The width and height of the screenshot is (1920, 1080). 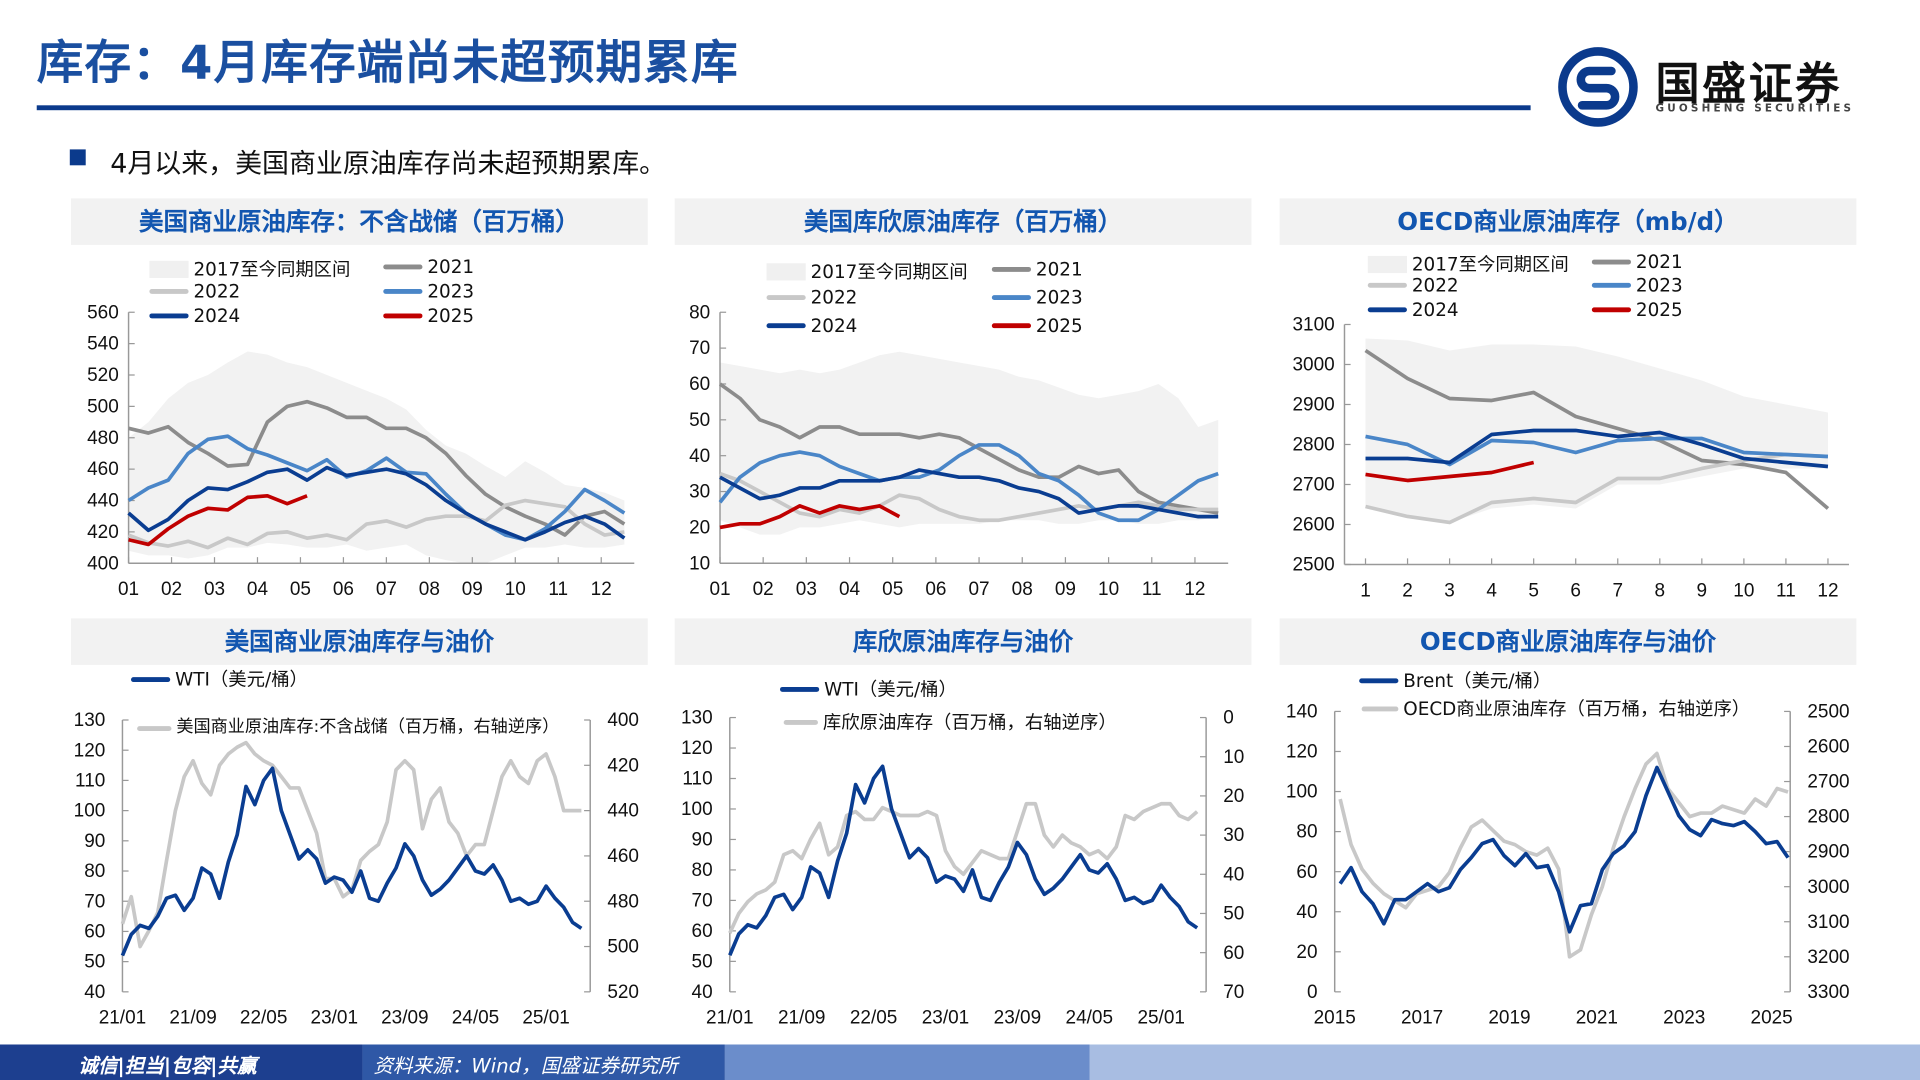 What do you see at coordinates (1313, 525) in the screenshot?
I see `y-tick-label: 2600` at bounding box center [1313, 525].